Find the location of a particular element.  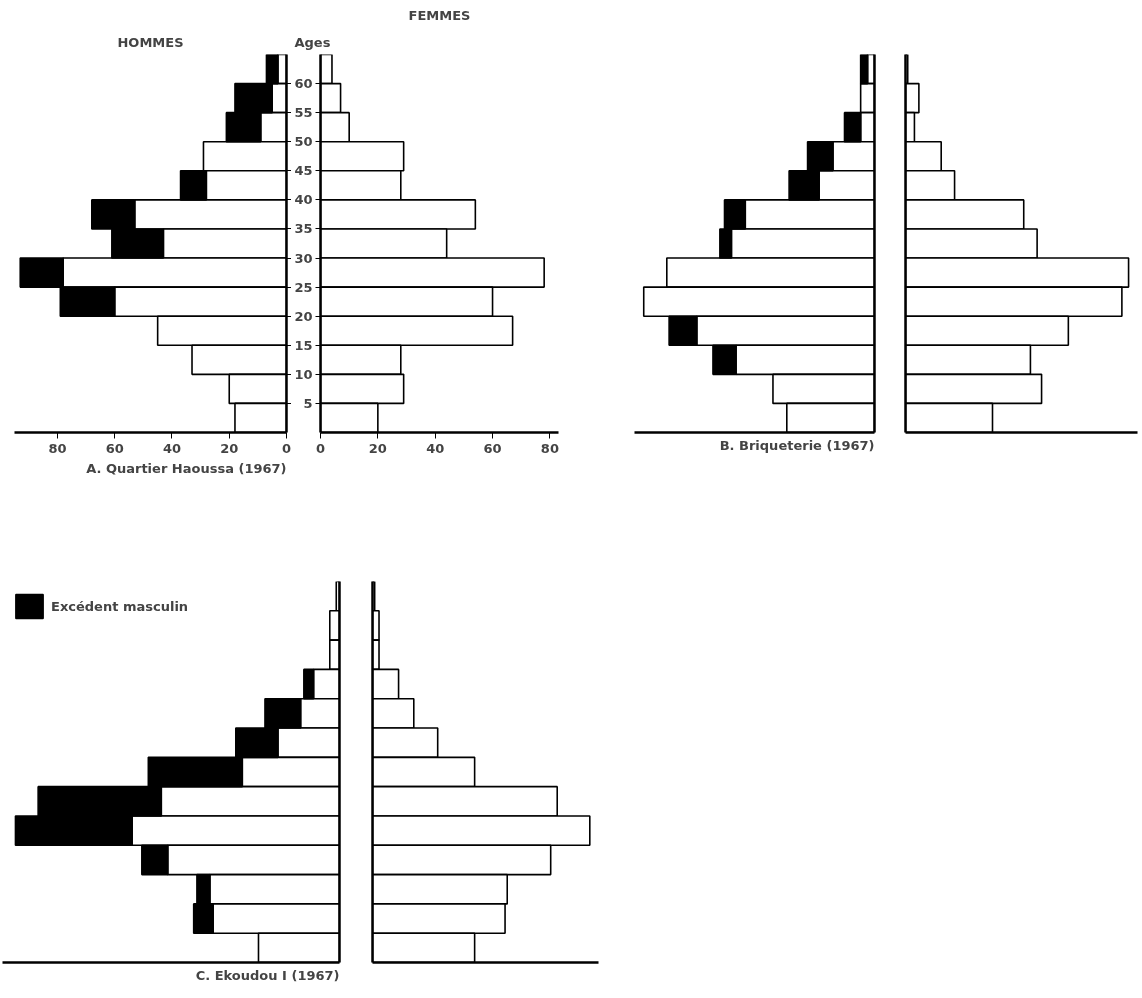

y-tick-label: 45 is located at coordinates (303, 171).